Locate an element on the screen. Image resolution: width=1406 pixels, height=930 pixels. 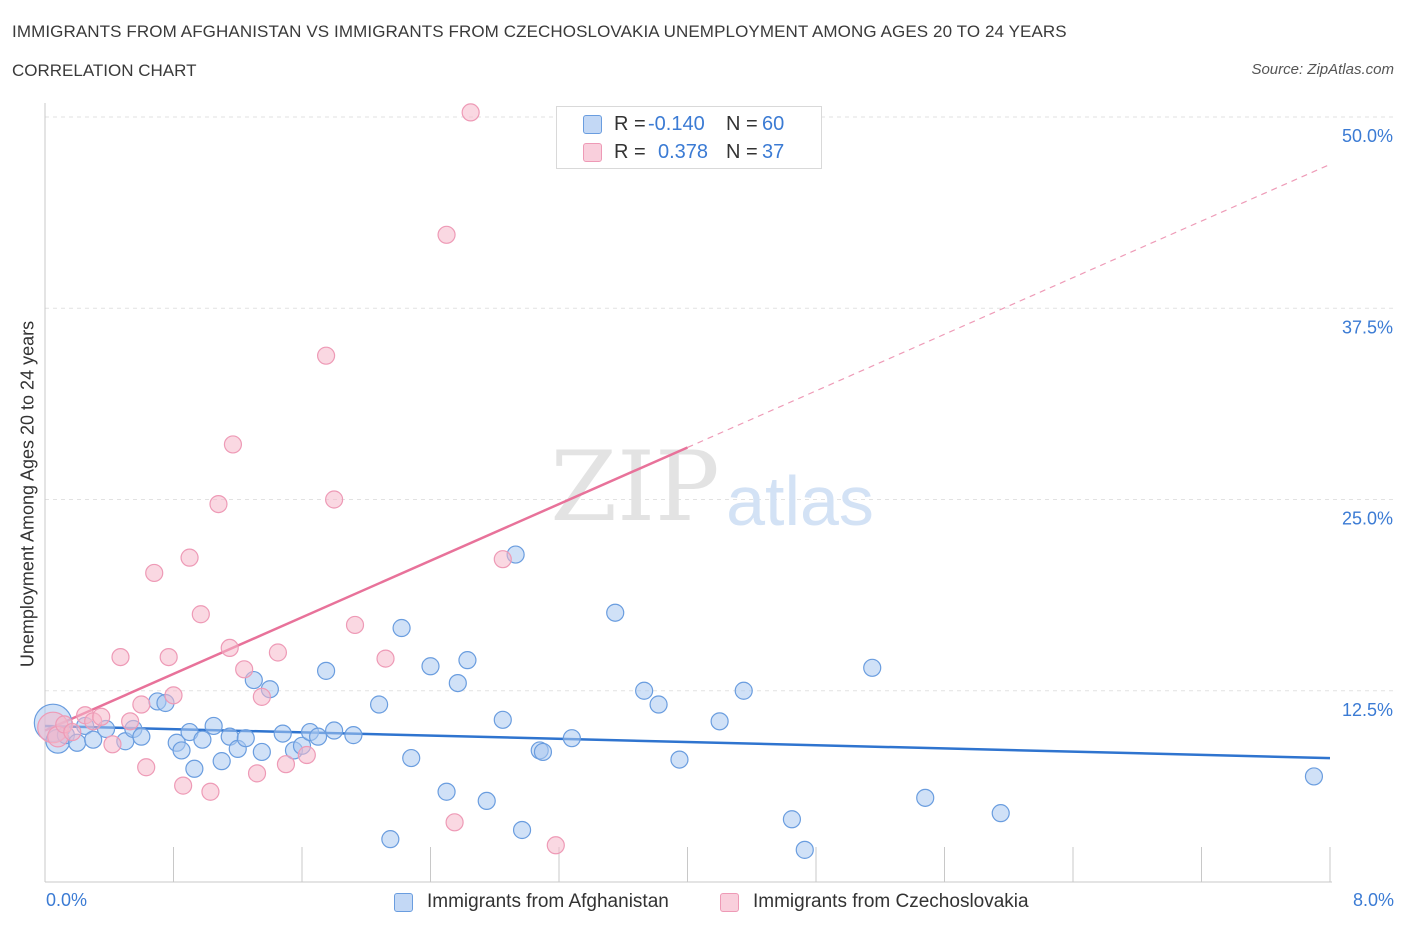
legend-row-czechoslovakia: R = 0.378 N = 37 is located at coordinates (683, 152).